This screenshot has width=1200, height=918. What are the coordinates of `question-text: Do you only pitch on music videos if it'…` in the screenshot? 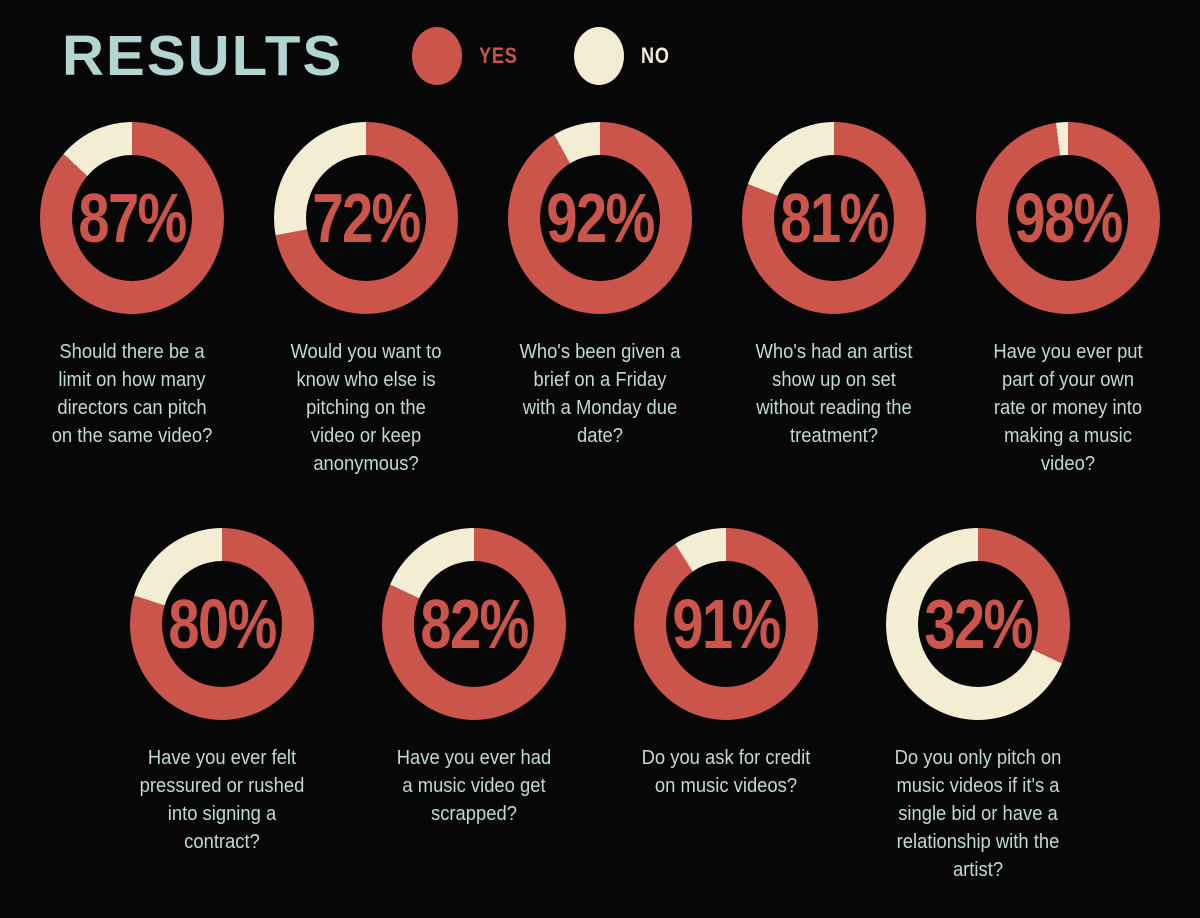 It's located at (978, 814).